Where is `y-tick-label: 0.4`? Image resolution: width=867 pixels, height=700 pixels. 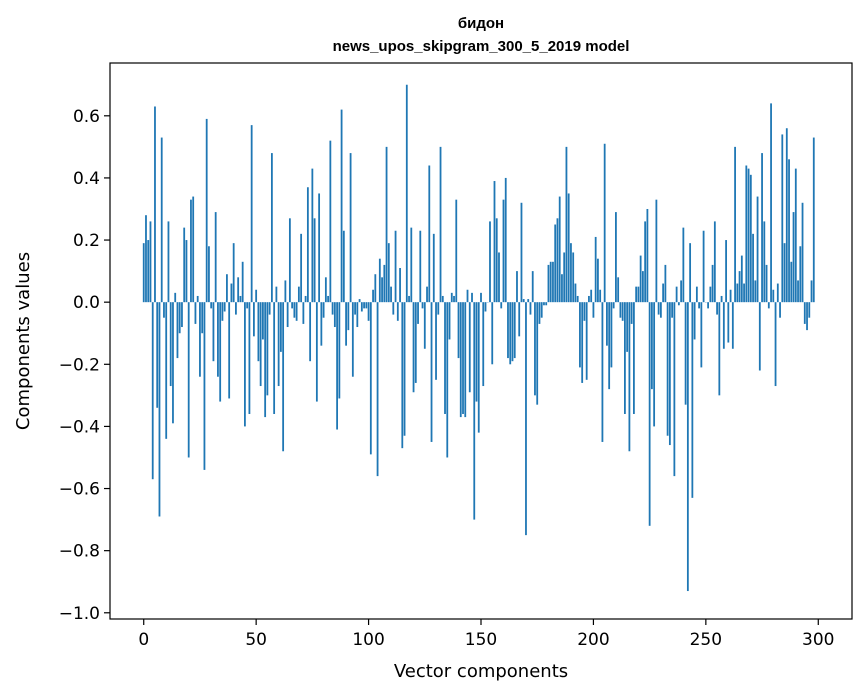
y-tick-label: 0.4 is located at coordinates (86, 179).